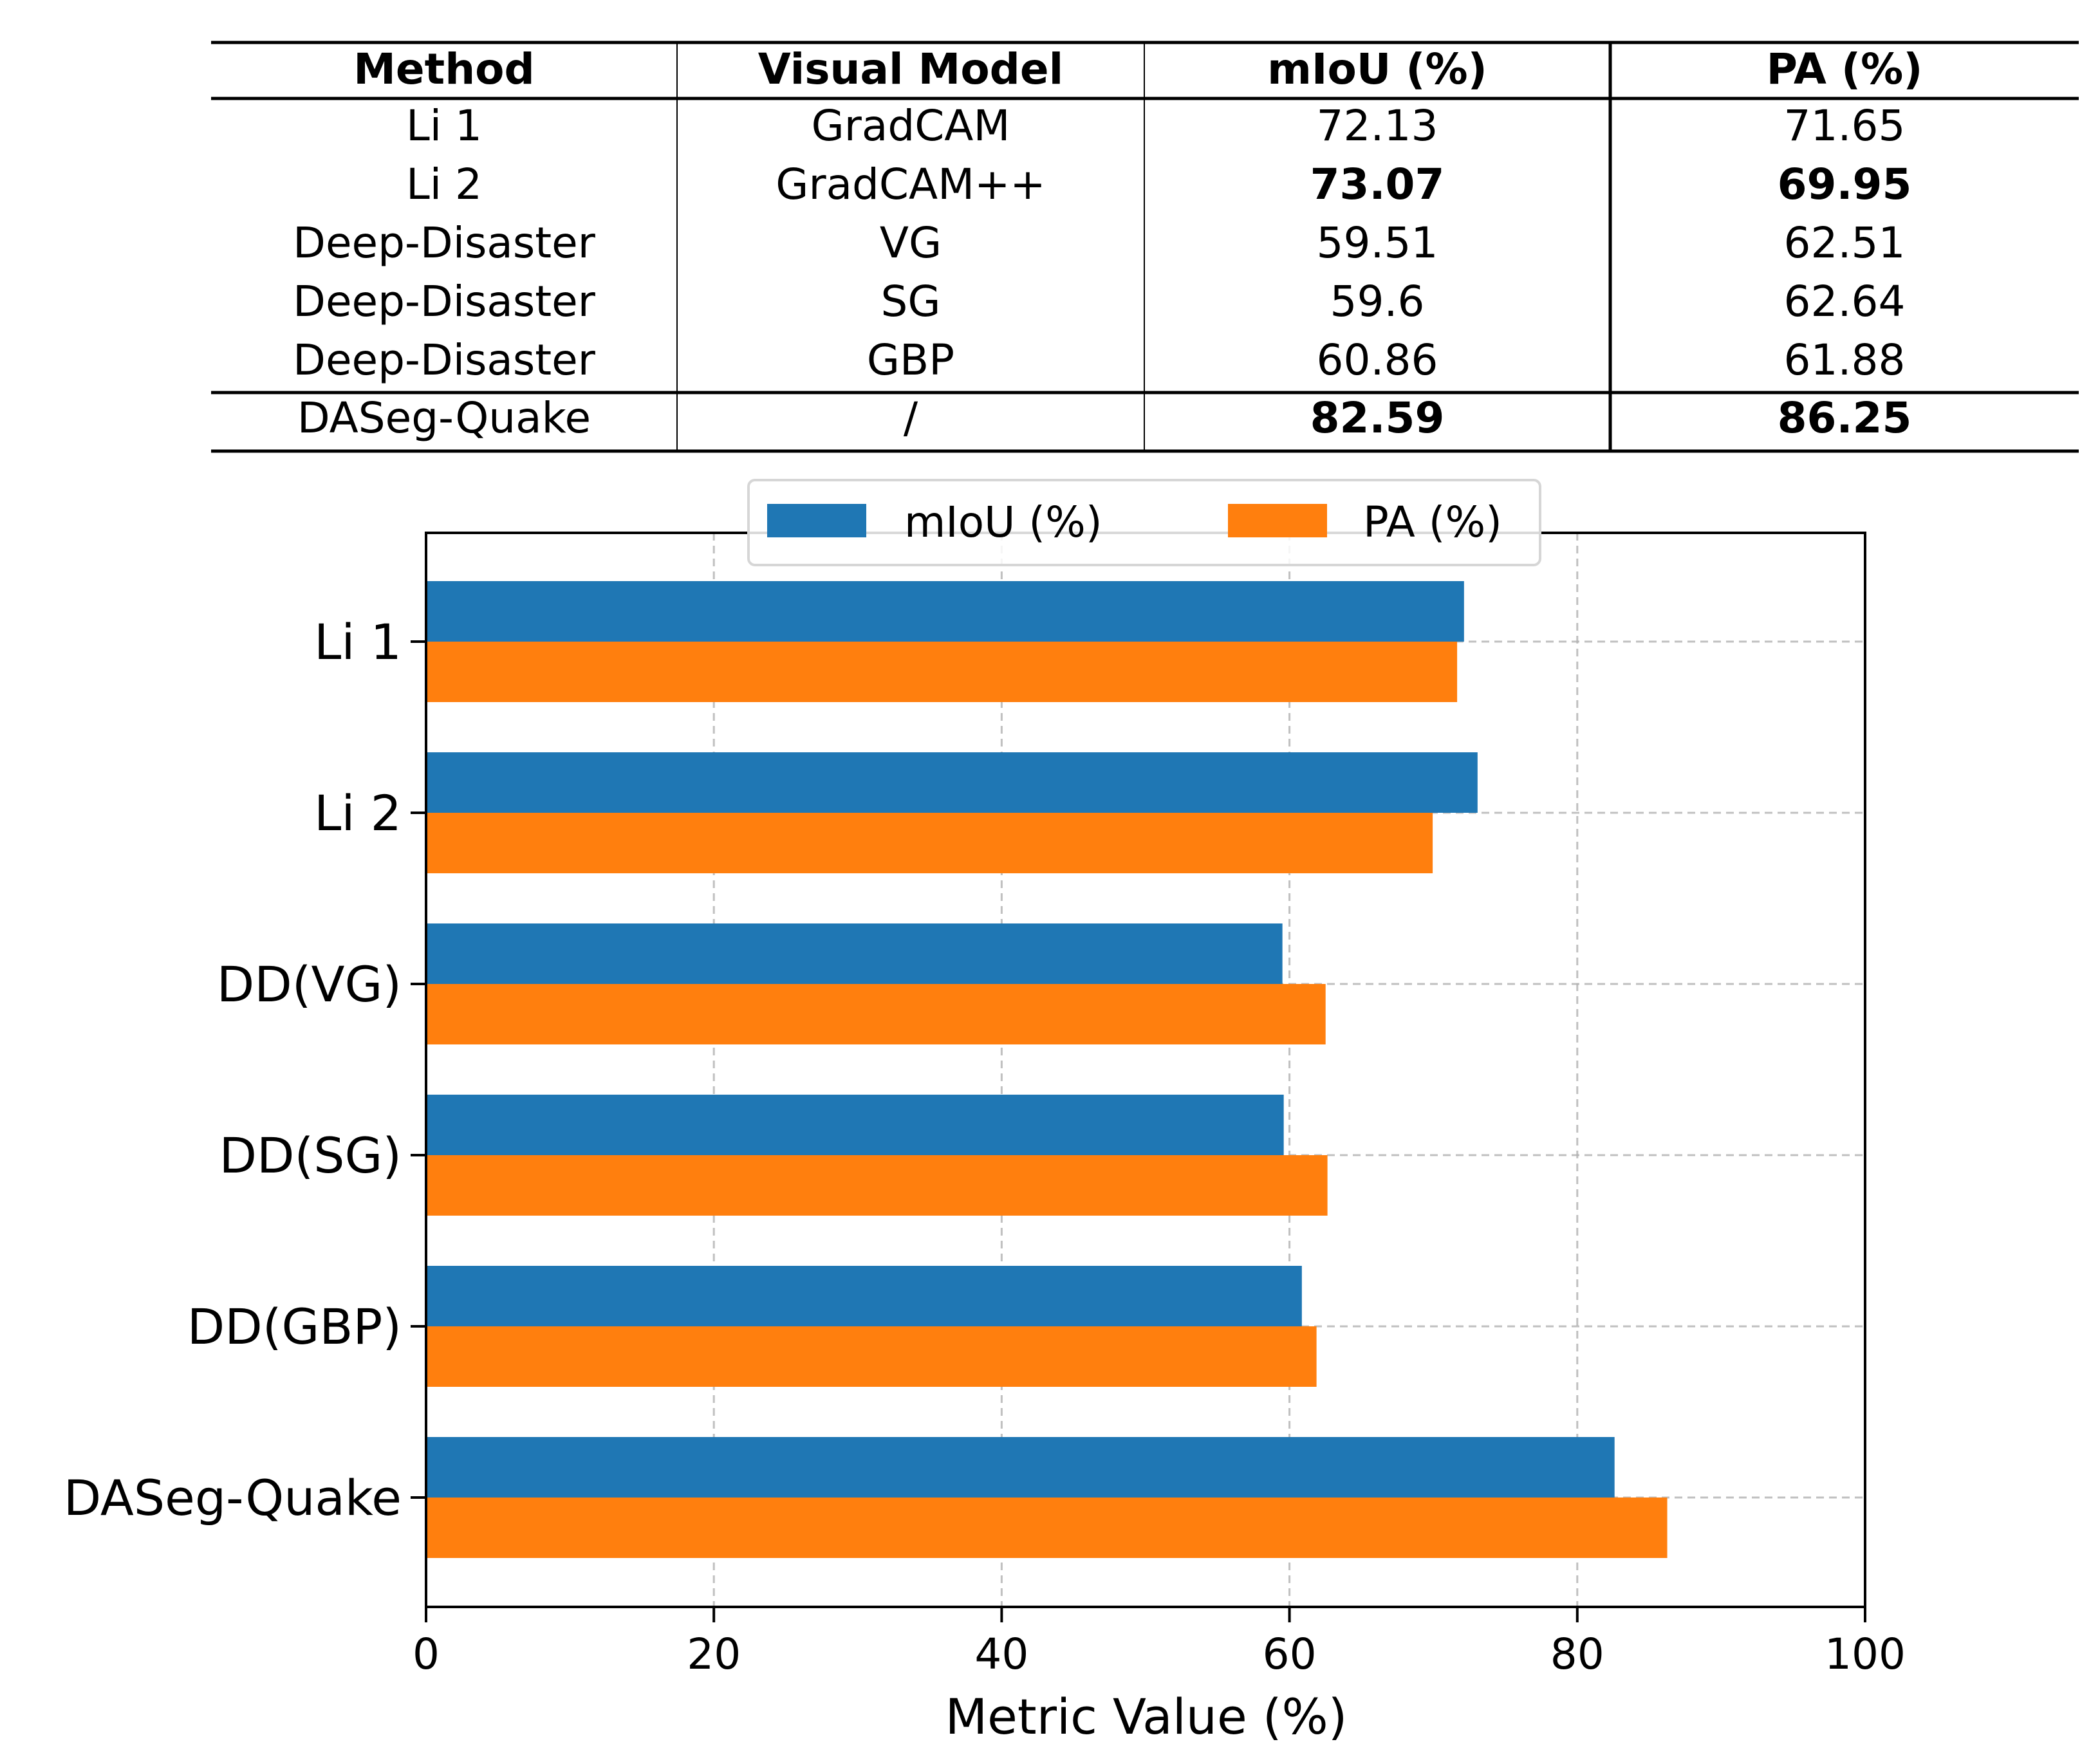 The width and height of the screenshot is (2100, 1762). I want to click on legend: mIoU (%) PA (%), so click(1144, 522).